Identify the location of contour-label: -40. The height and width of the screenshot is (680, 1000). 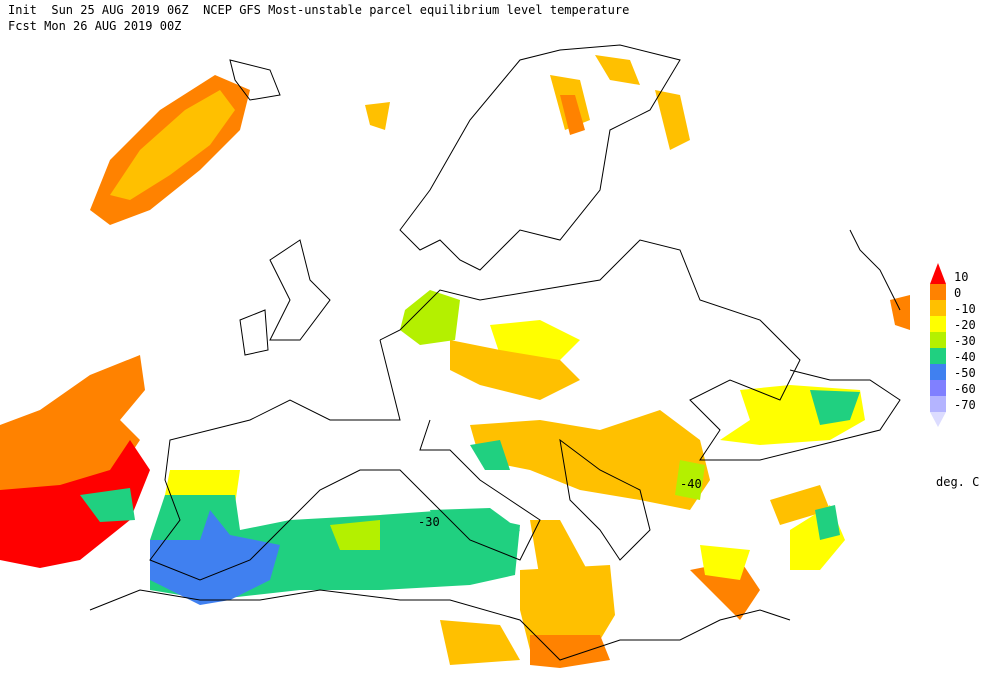
(691, 484).